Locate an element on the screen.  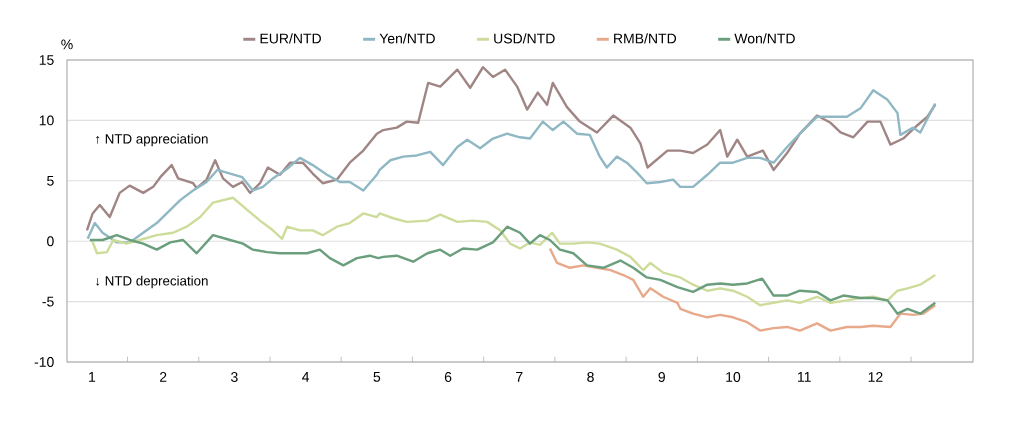
y-tick-label: 10 is located at coordinates (46, 120).